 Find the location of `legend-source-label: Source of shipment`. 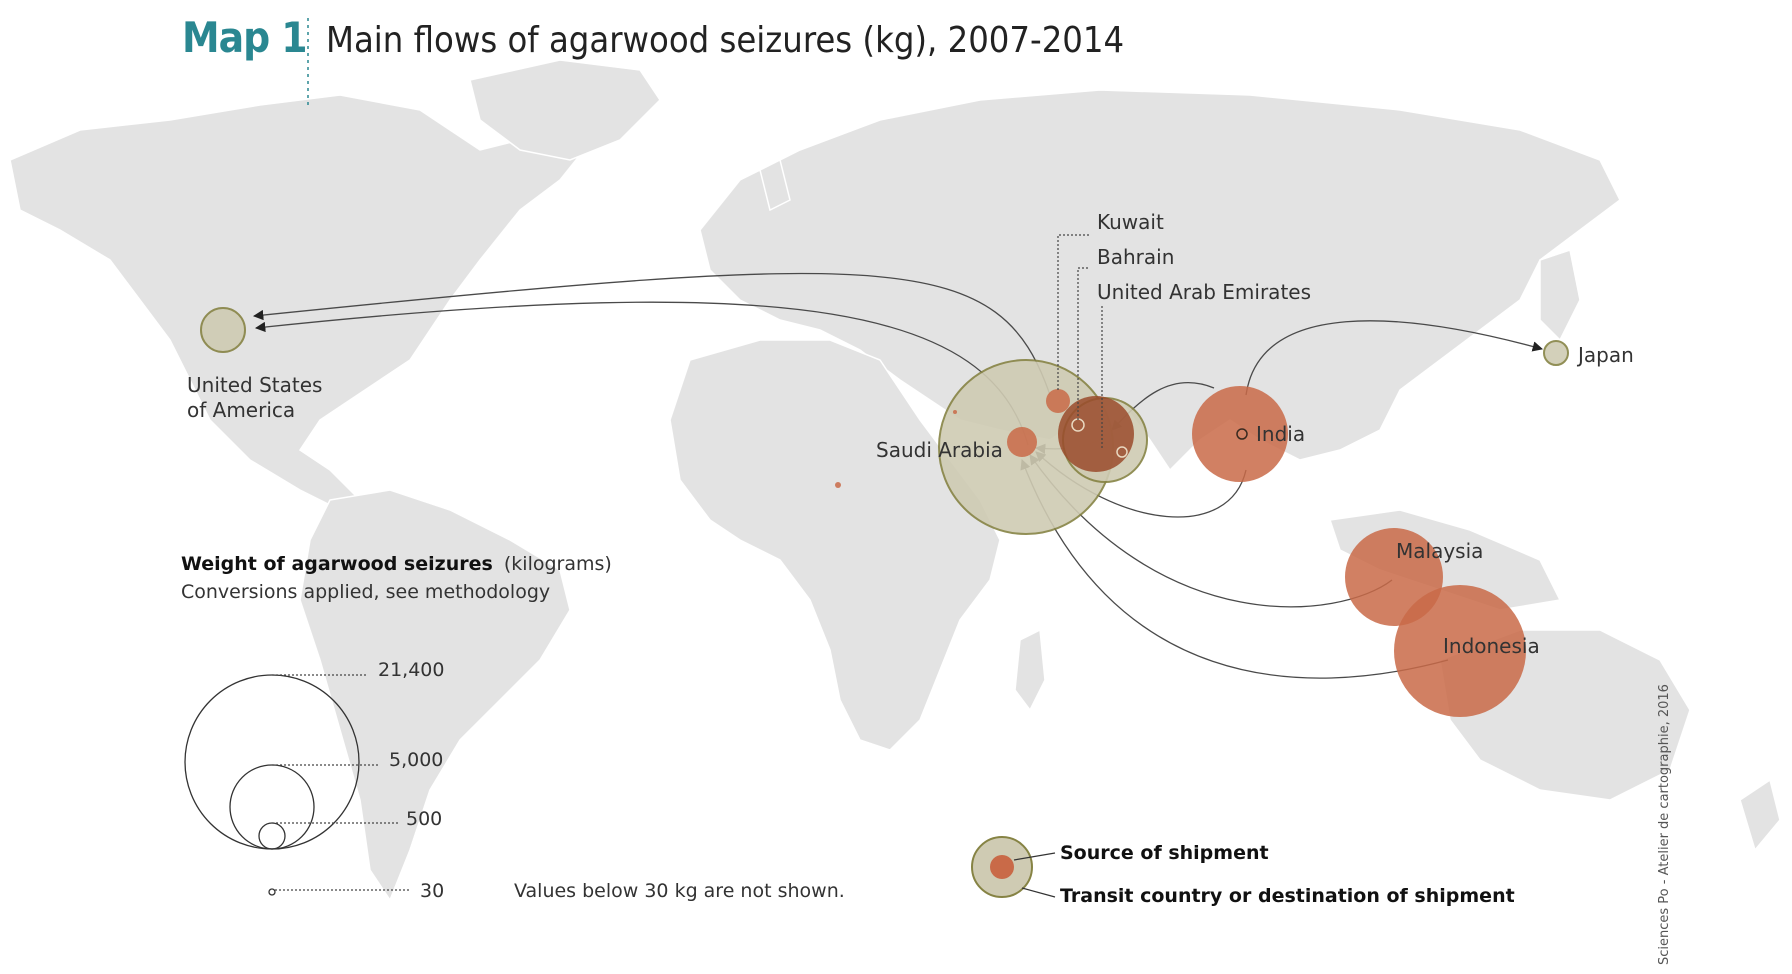

legend-source-label: Source of shipment is located at coordinates (1164, 853).